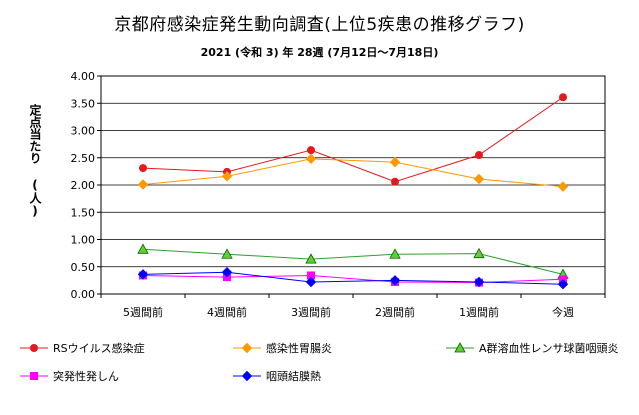 Image resolution: width=639 pixels, height=415 pixels. What do you see at coordinates (348, 312) in the screenshot?
I see `x-tick-labels: 5週間前 4週間前 3週間前 2週間前 1週間前 今週` at bounding box center [348, 312].